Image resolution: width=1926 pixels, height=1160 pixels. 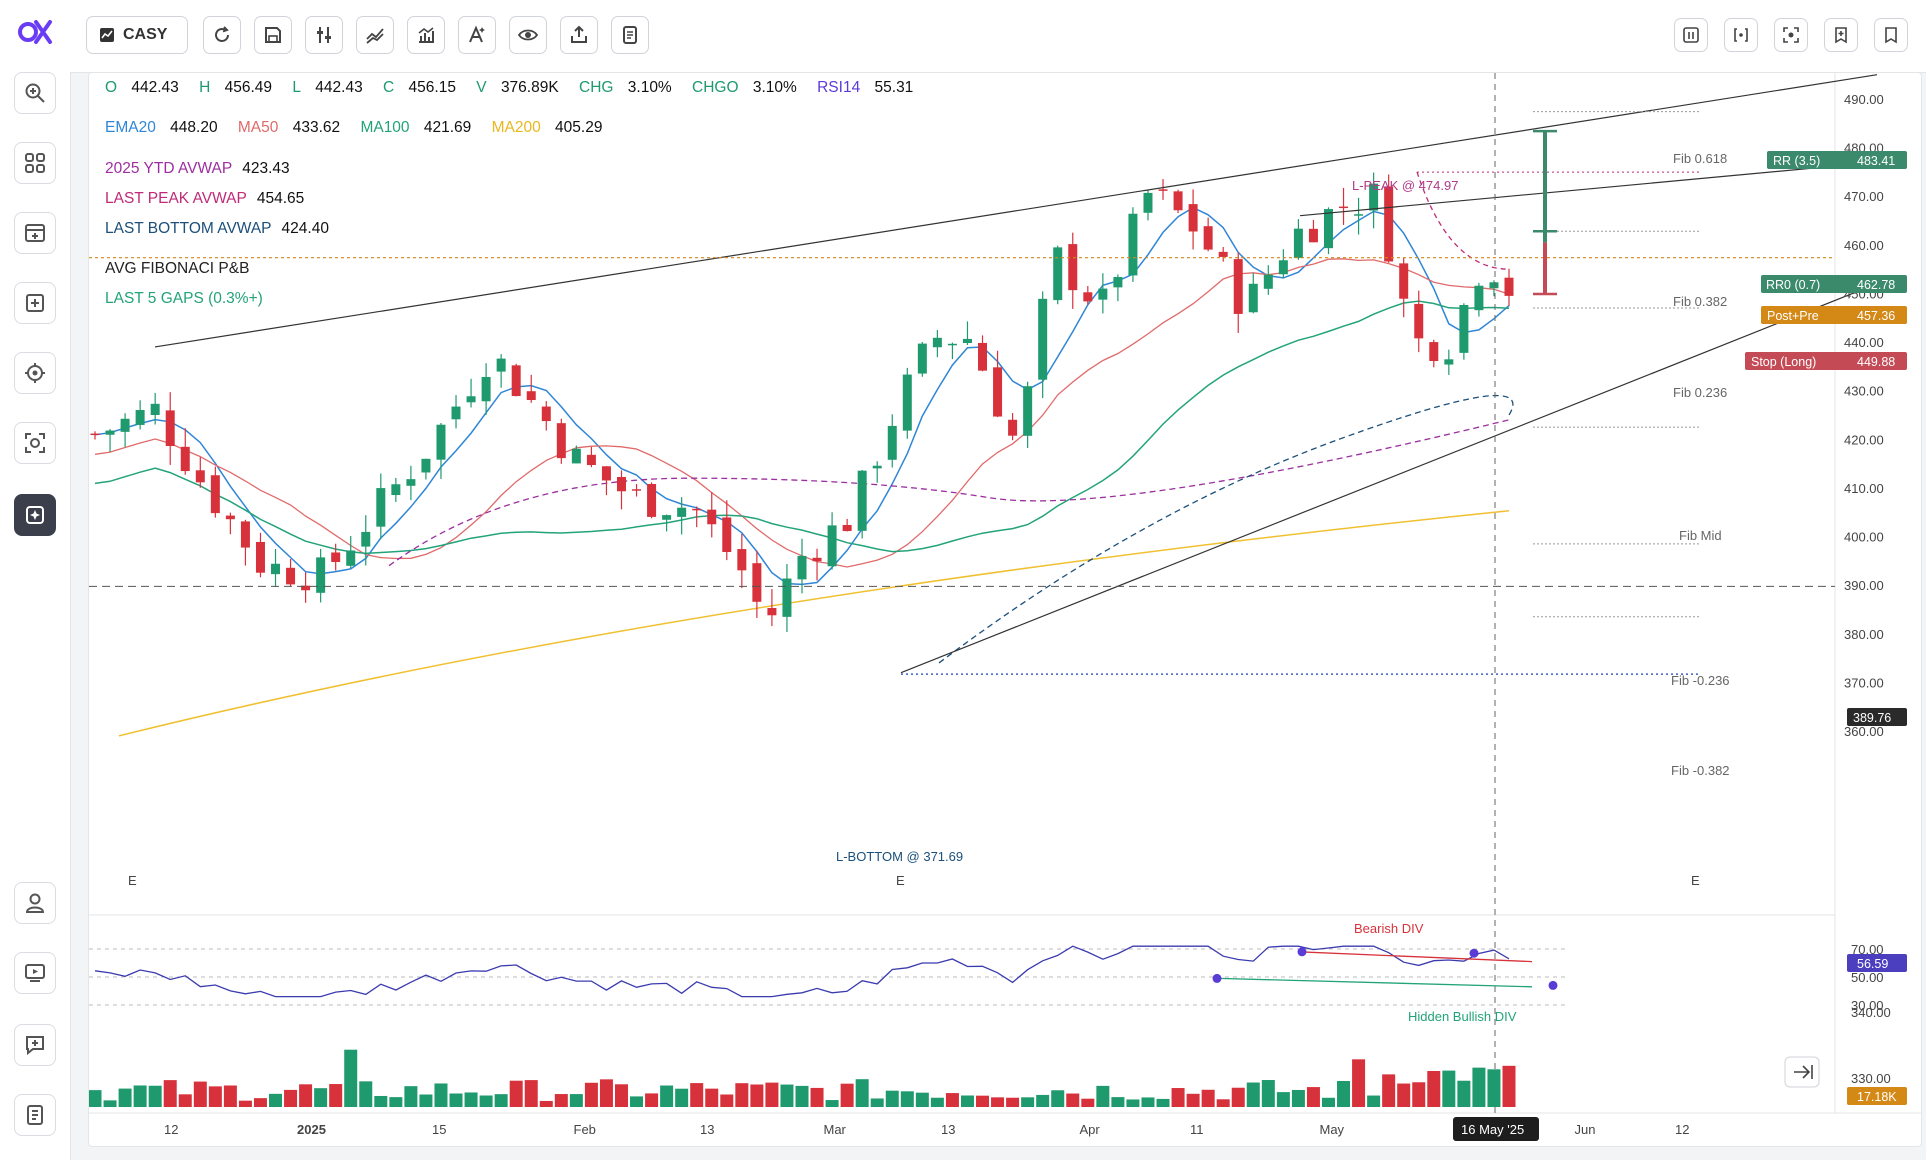 I want to click on volume-tick: 330.00, so click(x=1871, y=1078).